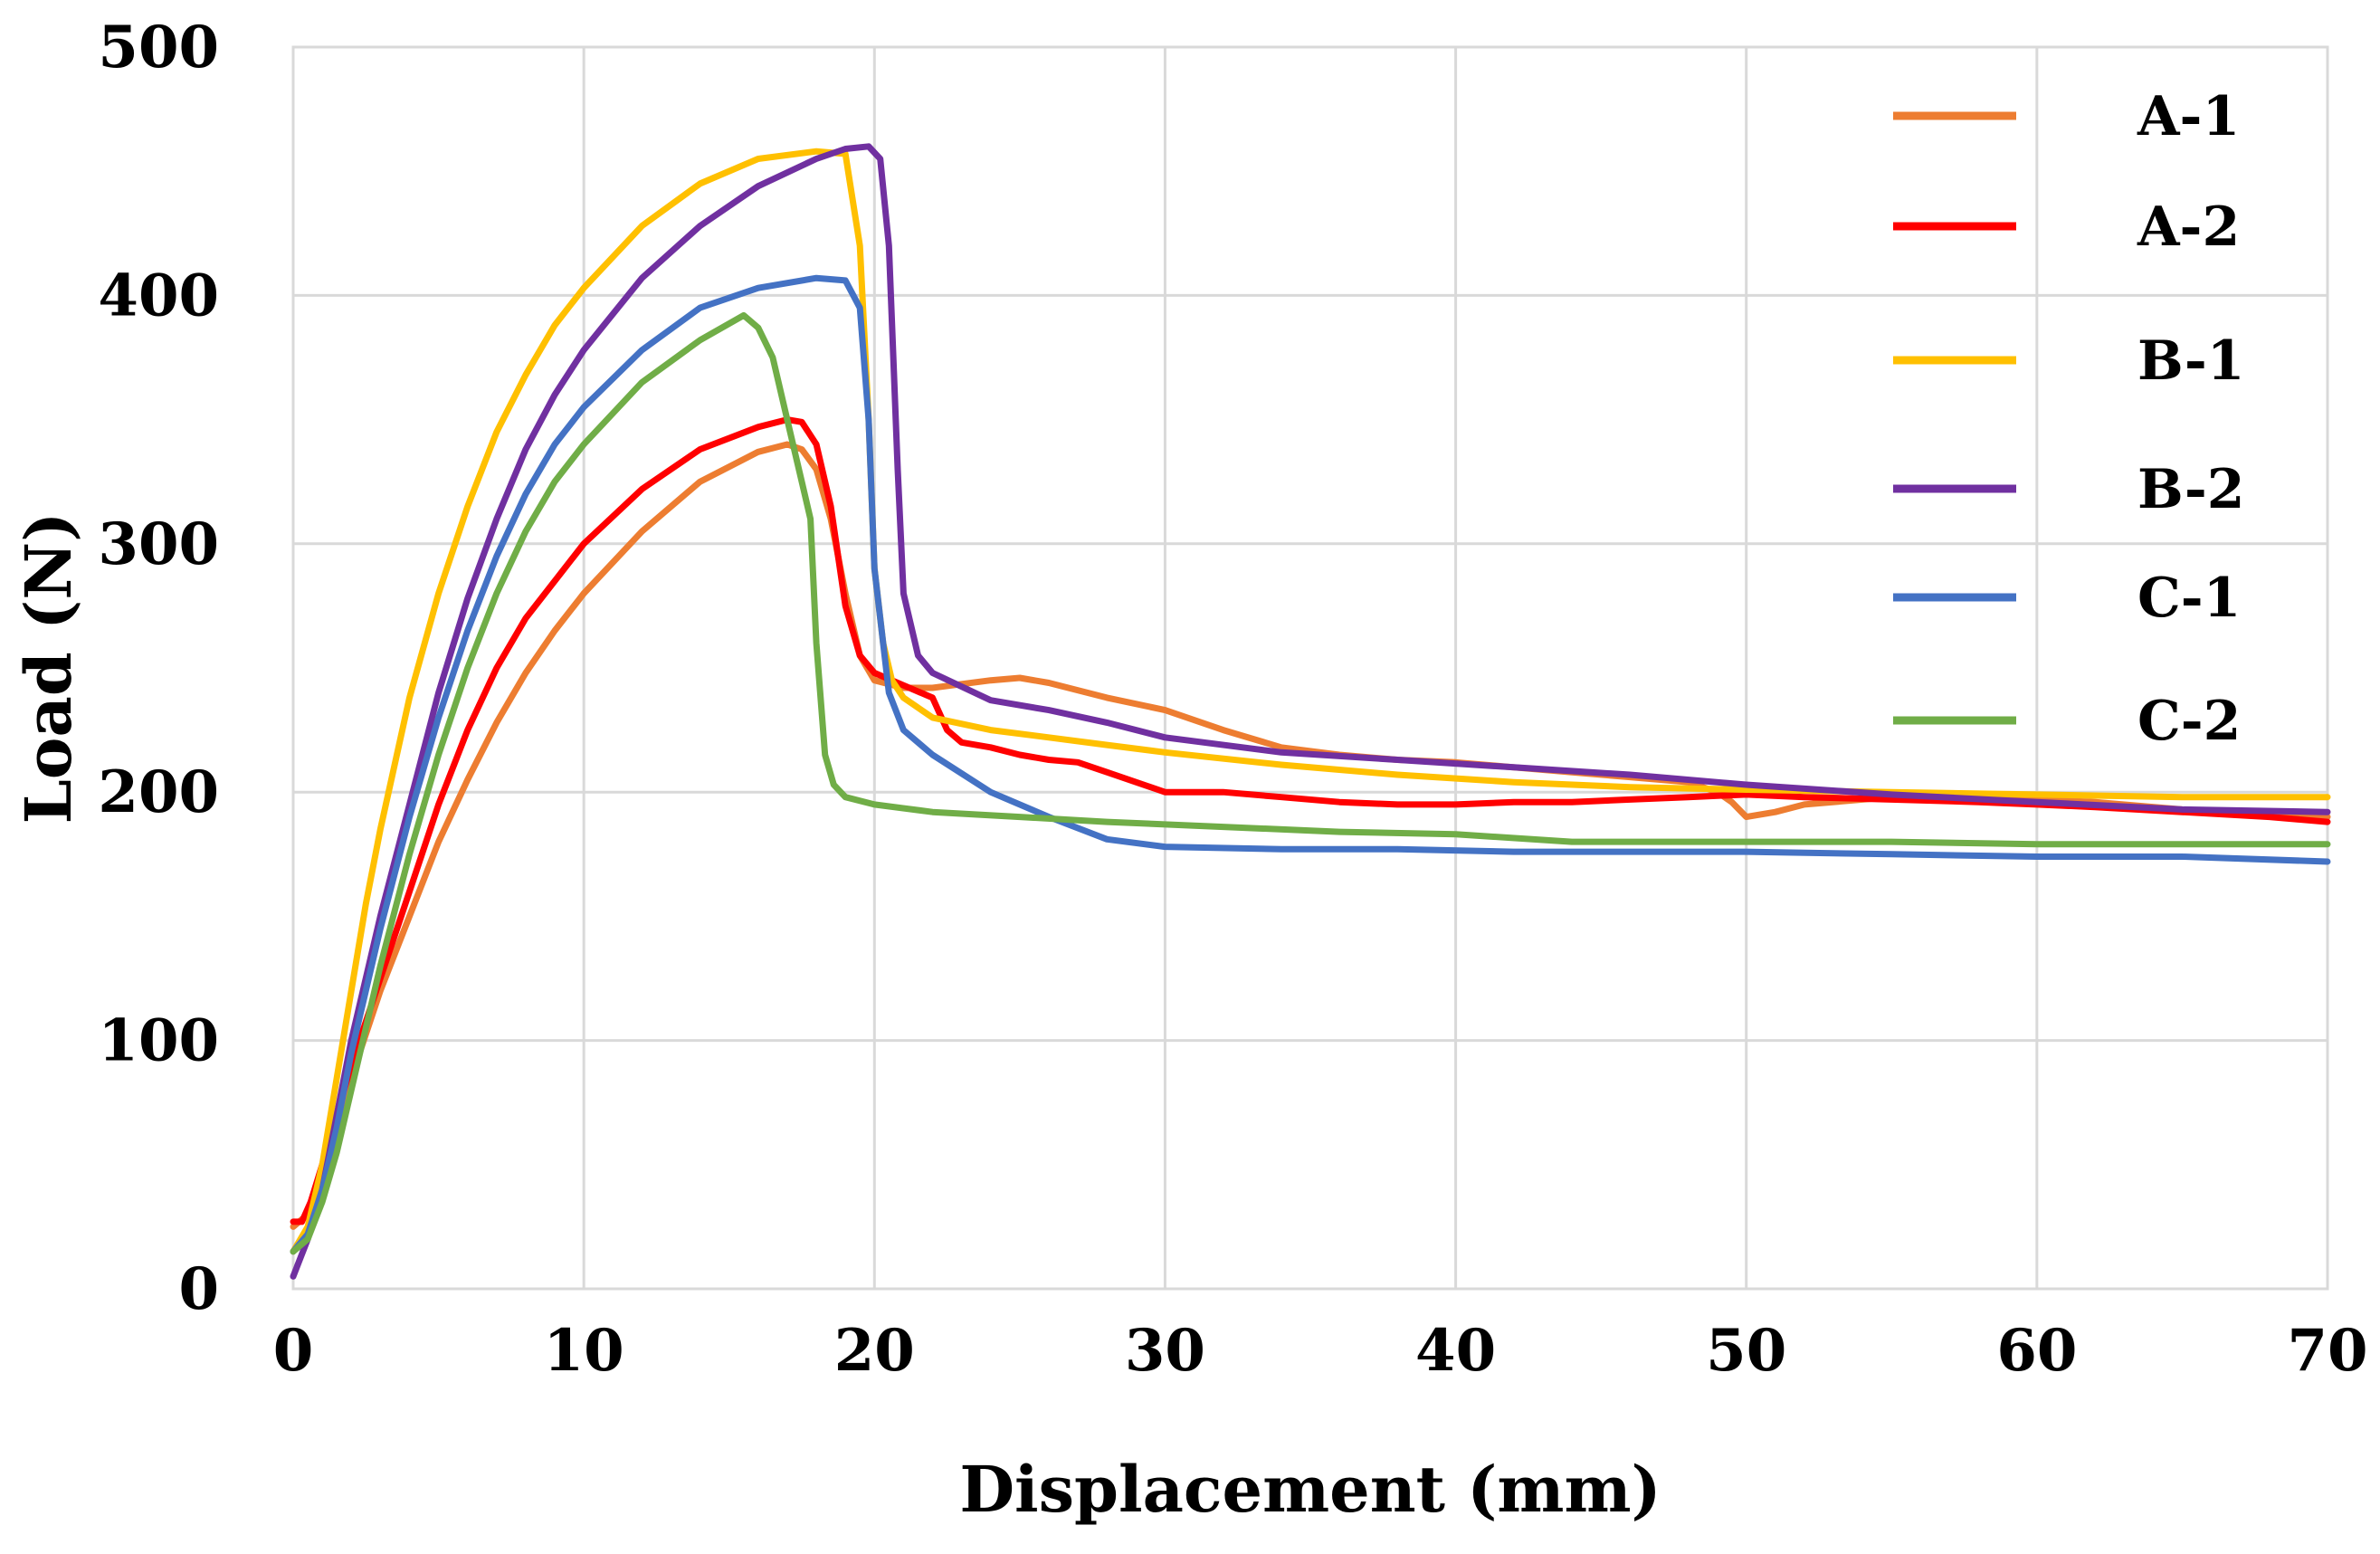 Image resolution: width=2380 pixels, height=1554 pixels. I want to click on y-tick-label: 0, so click(198, 1289).